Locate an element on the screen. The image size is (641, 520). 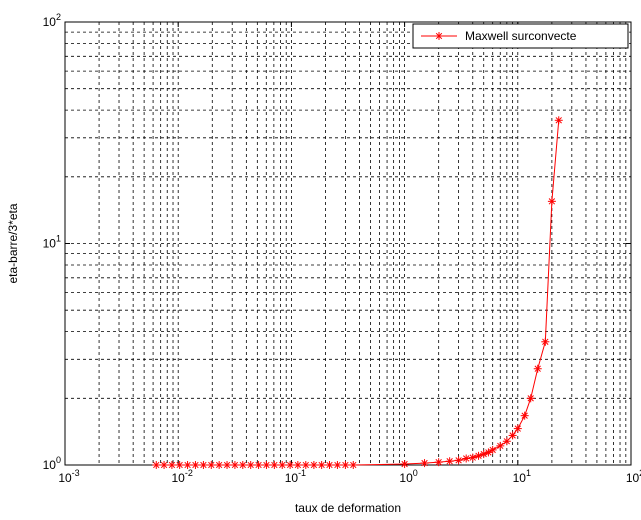
y-tick-label: 10² is located at coordinates (52, 20).